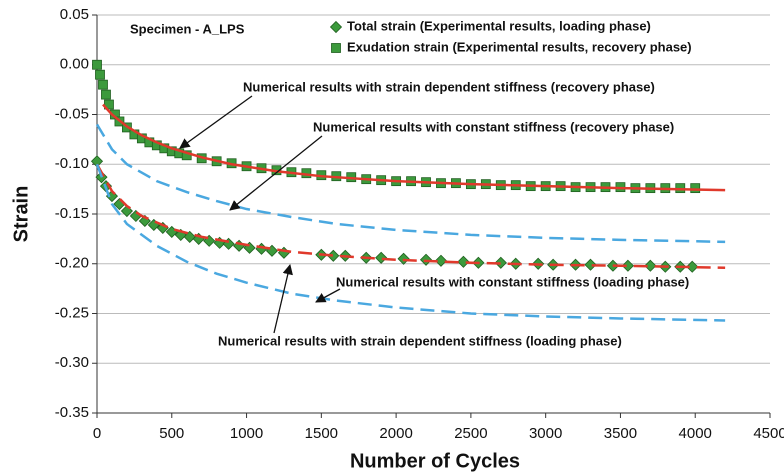  What do you see at coordinates (74, 64) in the screenshot?
I see `y-tick-label: 0.00` at bounding box center [74, 64].